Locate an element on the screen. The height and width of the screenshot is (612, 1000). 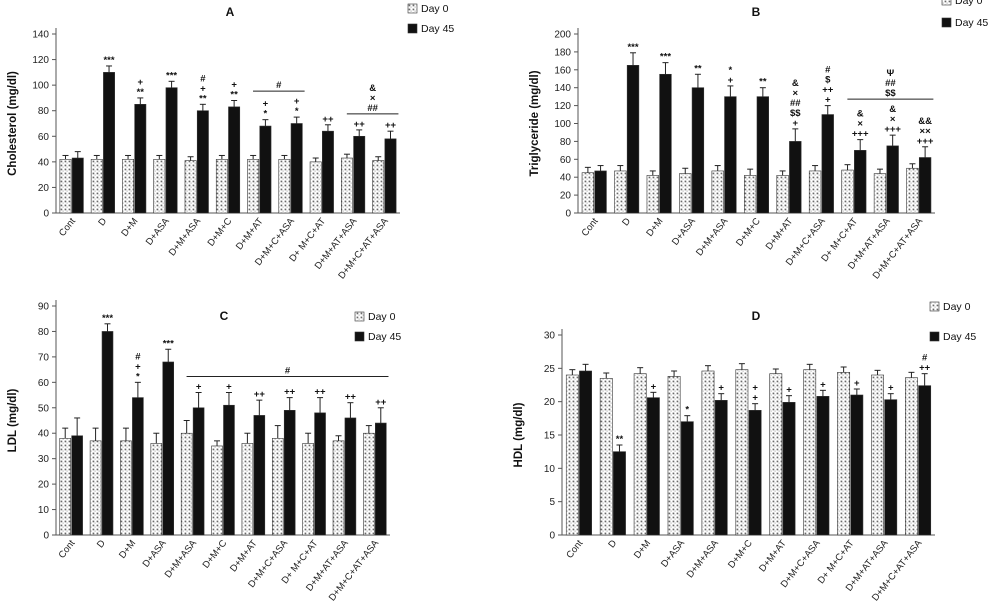
y-axis-title: HDL (mg/dl) is located at coordinates (519, 434).